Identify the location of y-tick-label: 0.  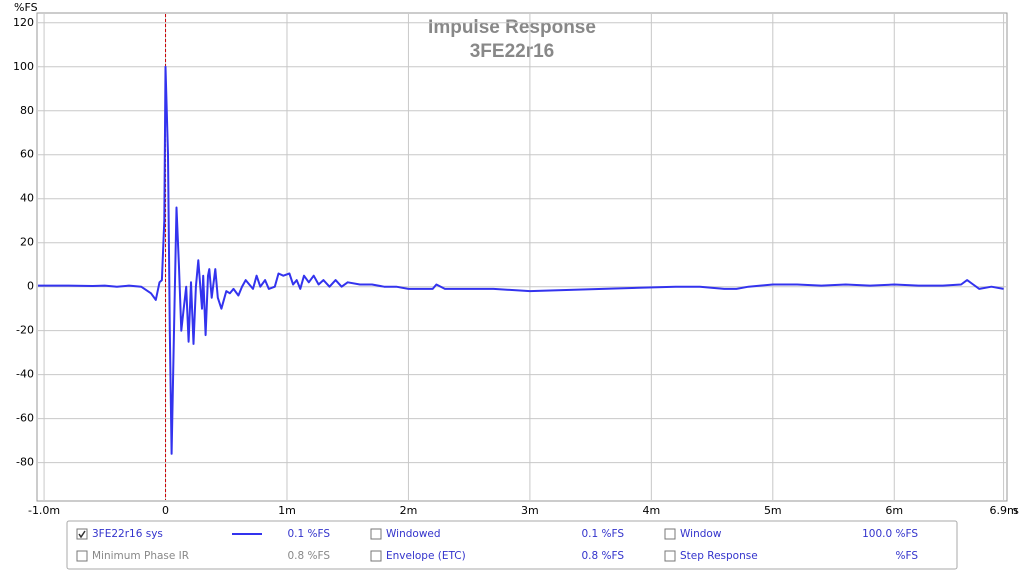
(30, 286).